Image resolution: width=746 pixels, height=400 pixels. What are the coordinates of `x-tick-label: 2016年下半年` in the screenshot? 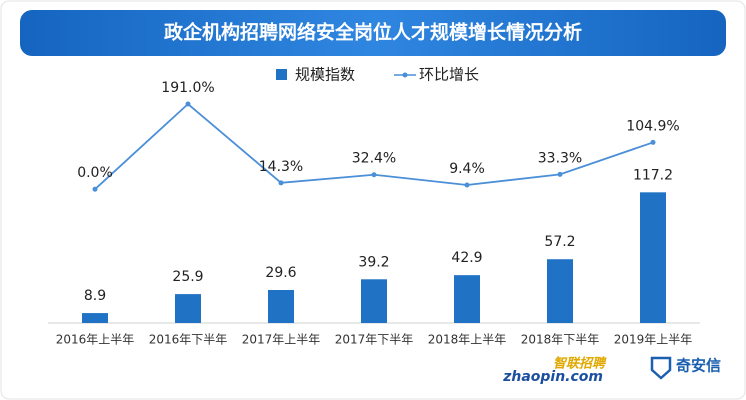 It's located at (188, 340).